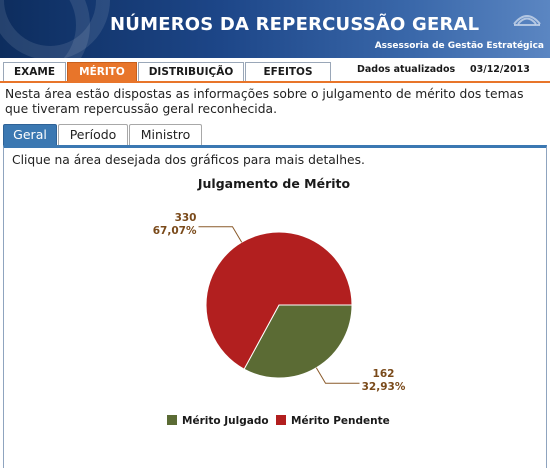 This screenshot has width=550, height=468. I want to click on subtab-ministro: Ministro, so click(165, 134).